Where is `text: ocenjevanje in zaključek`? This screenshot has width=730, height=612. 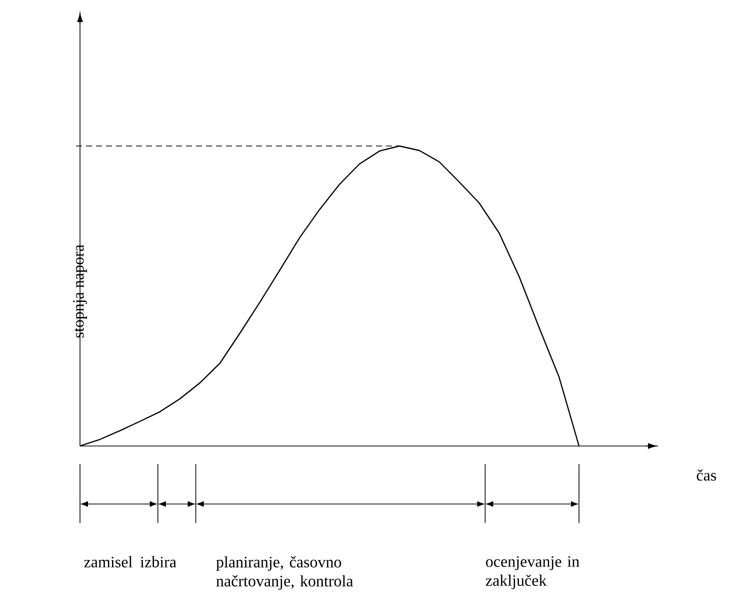 text: ocenjevanje in zaključek is located at coordinates (533, 573).